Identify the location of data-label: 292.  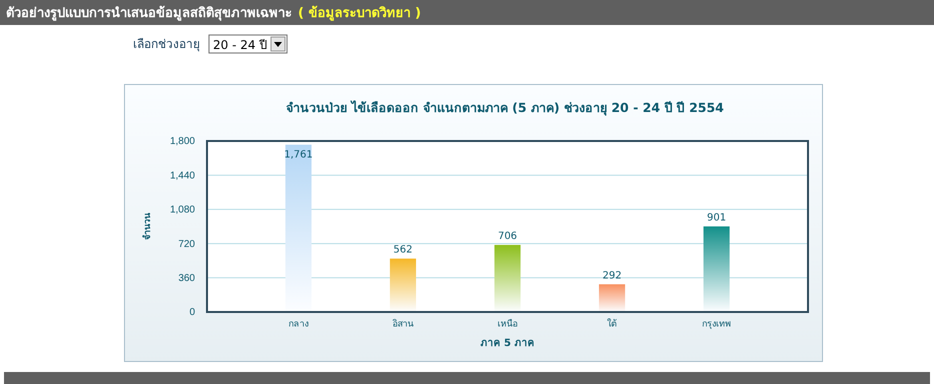
(612, 276).